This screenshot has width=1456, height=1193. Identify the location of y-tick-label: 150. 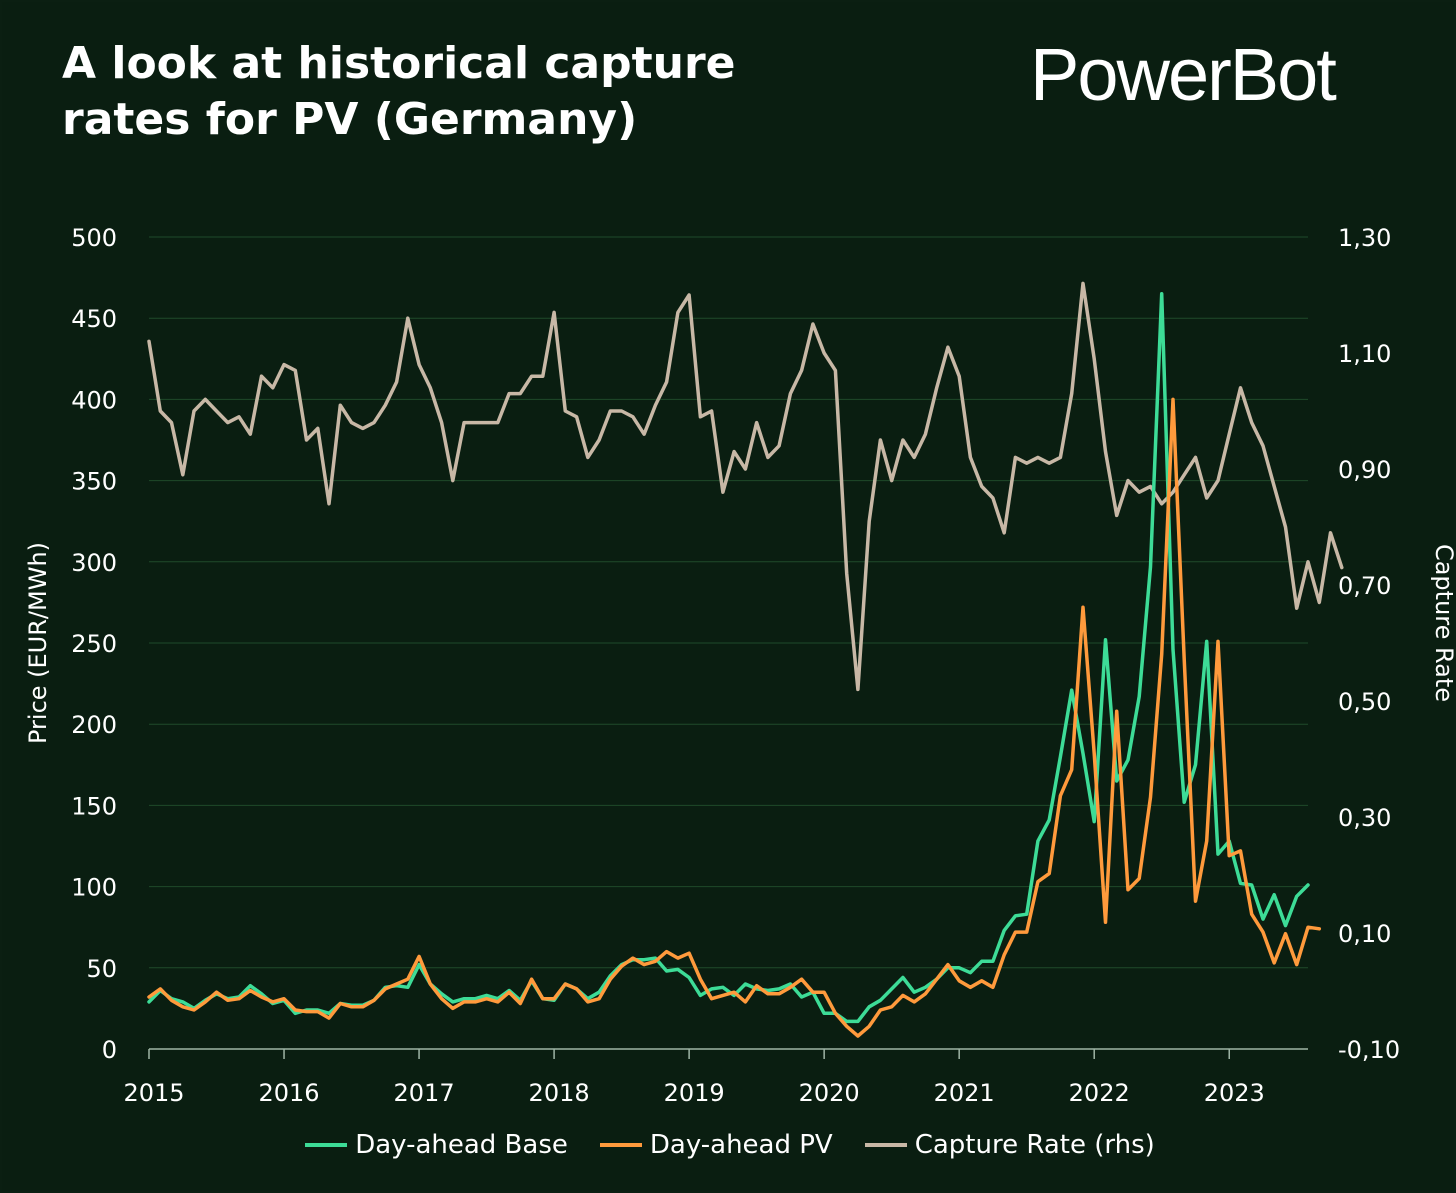
(94, 806).